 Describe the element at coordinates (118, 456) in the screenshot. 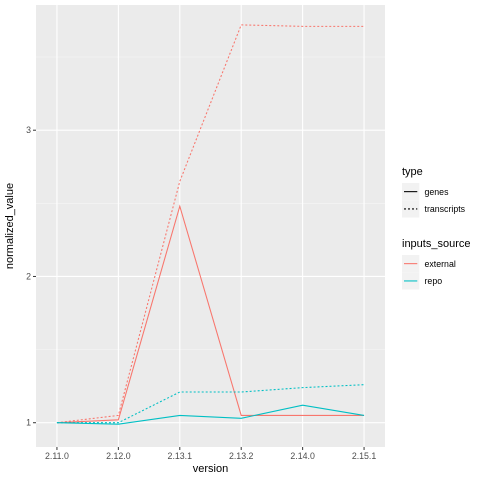

I see `x-tick-label: 2.12.0` at that location.